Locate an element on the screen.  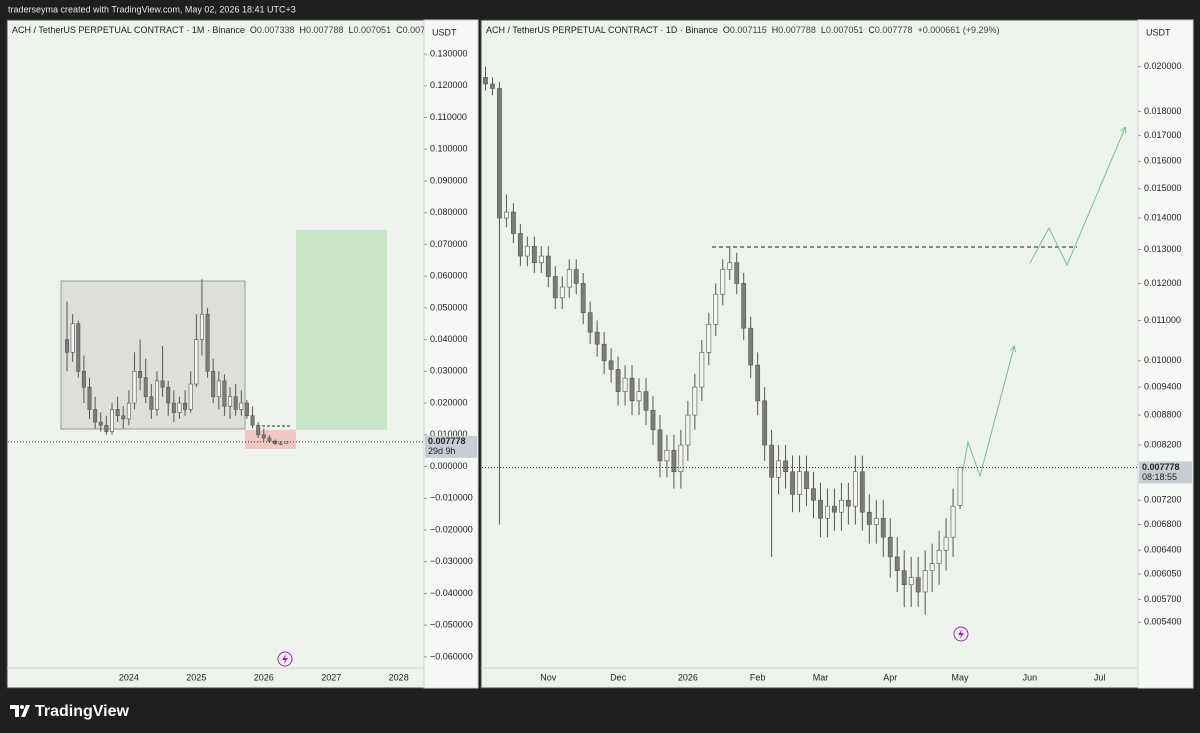
legend-ohlc-value: 0.007051 is located at coordinates (845, 30).